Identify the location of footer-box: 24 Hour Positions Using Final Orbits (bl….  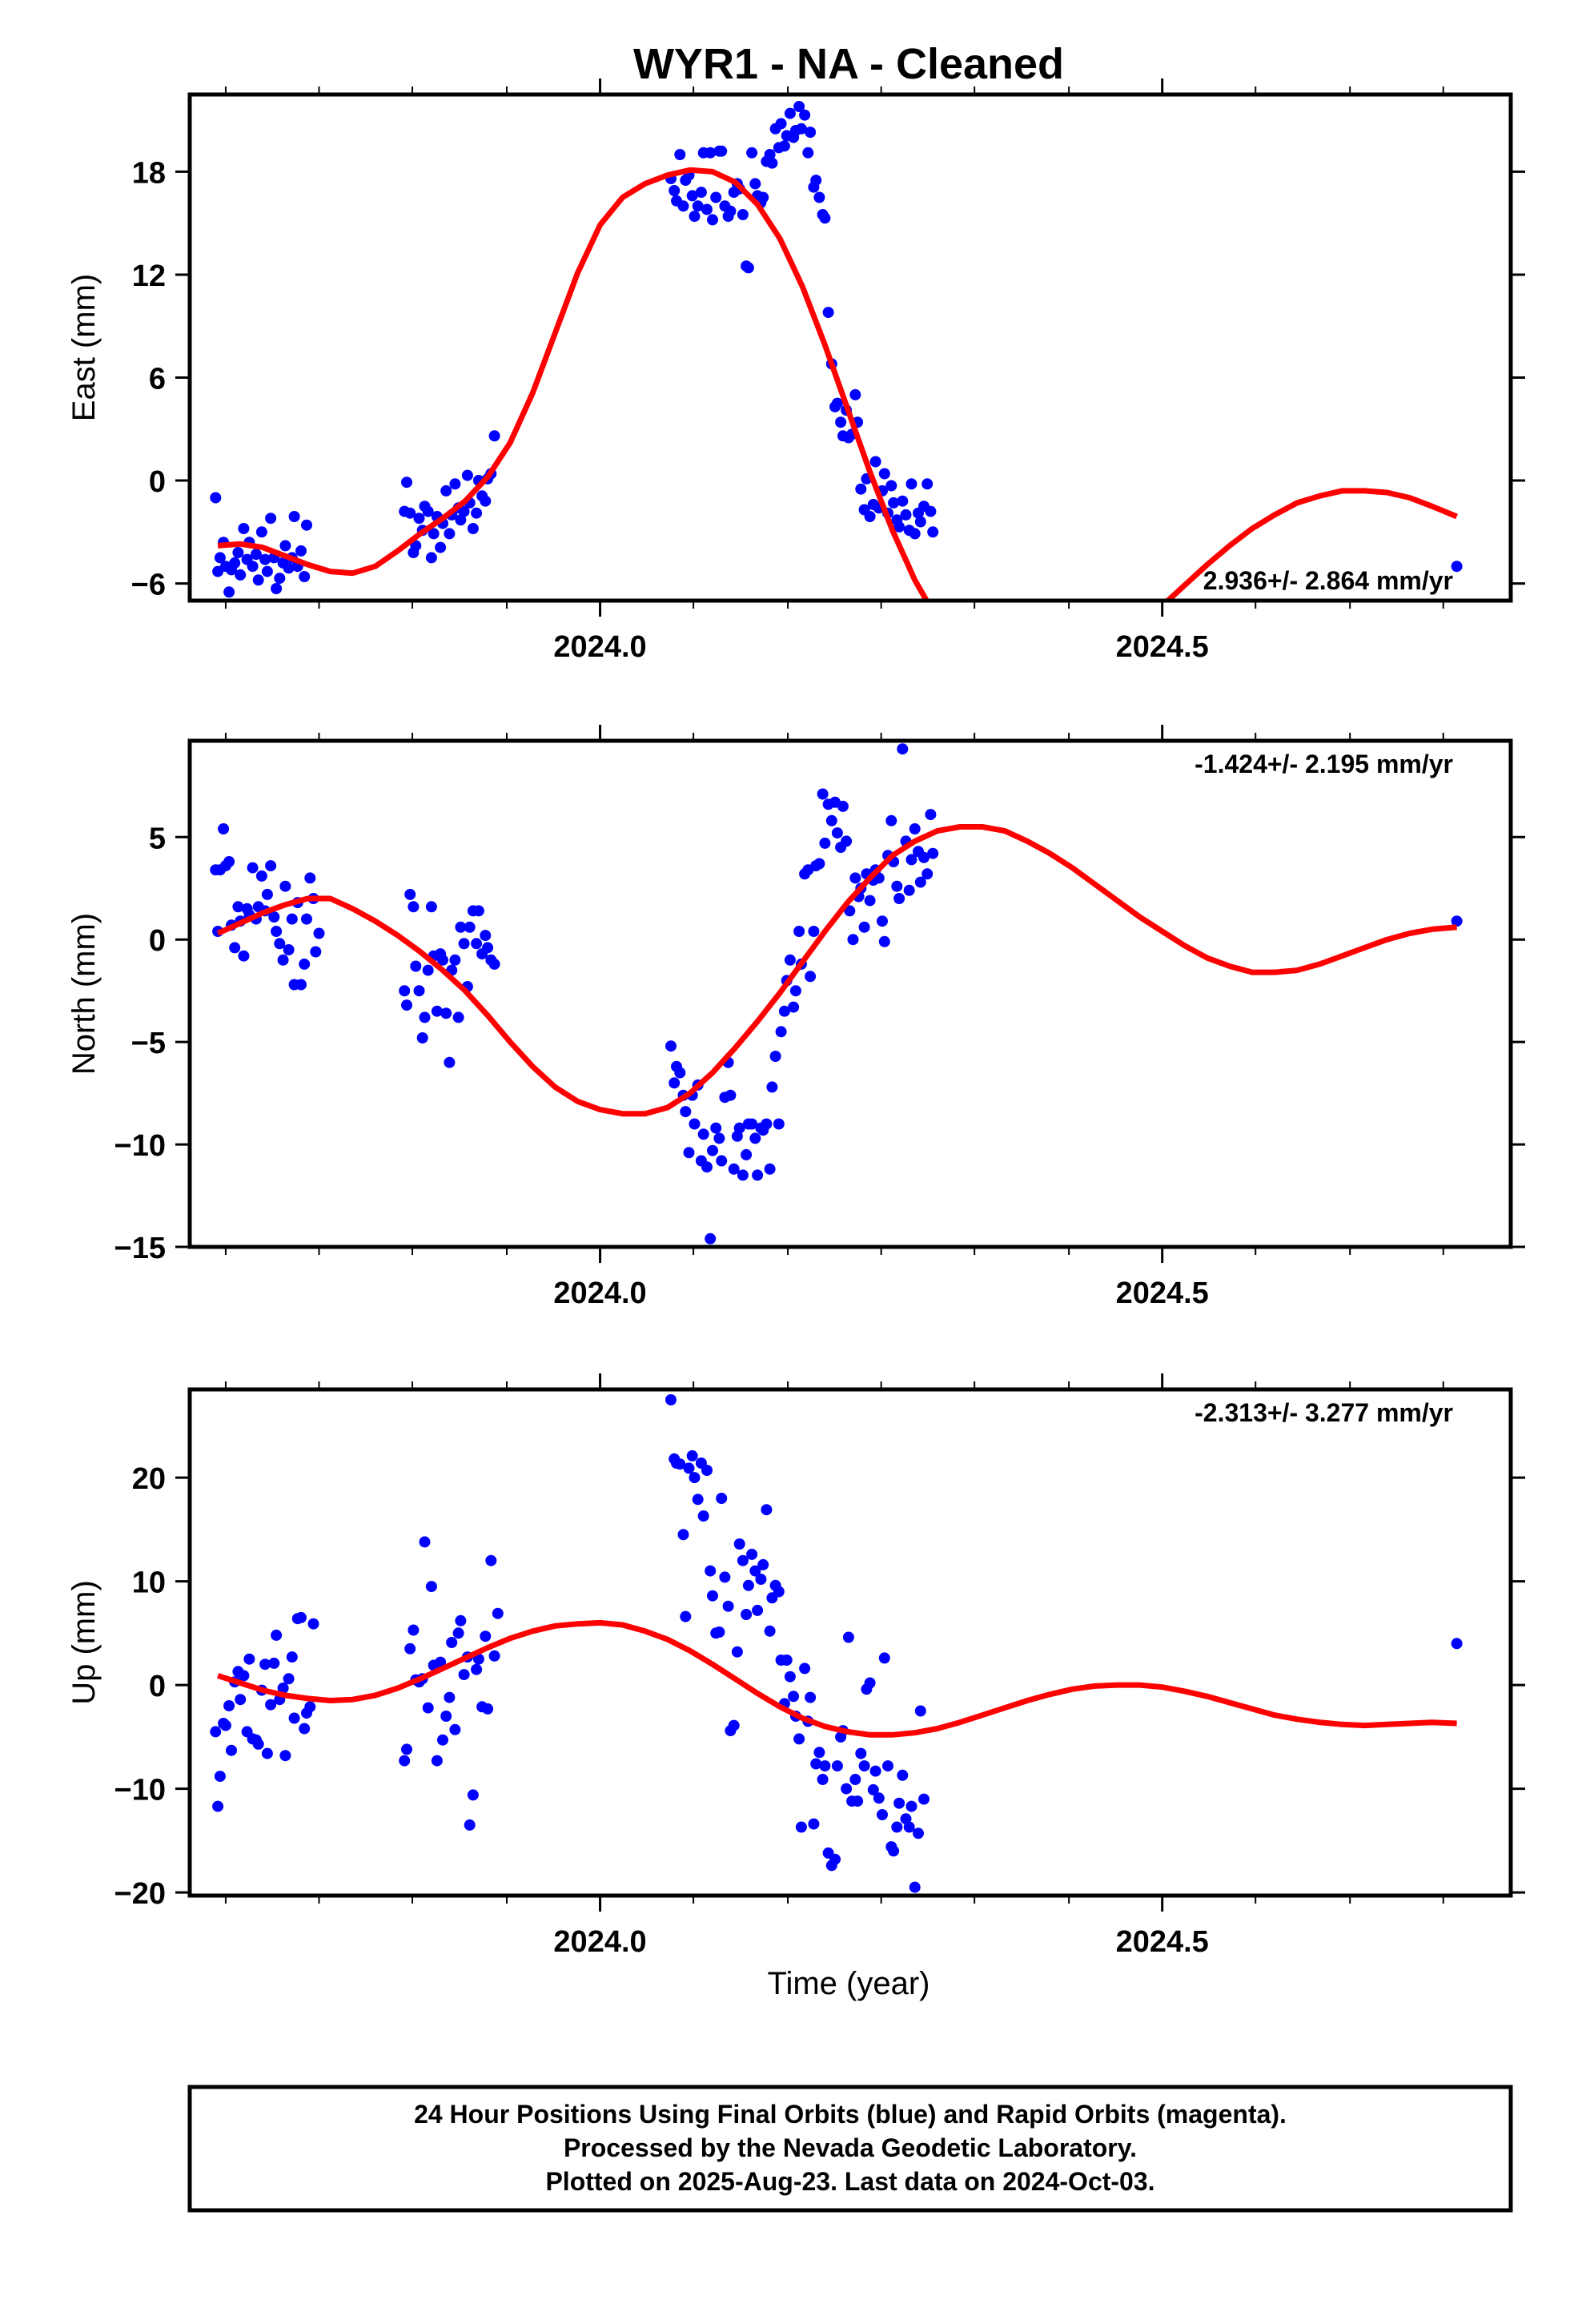
(850, 2149).